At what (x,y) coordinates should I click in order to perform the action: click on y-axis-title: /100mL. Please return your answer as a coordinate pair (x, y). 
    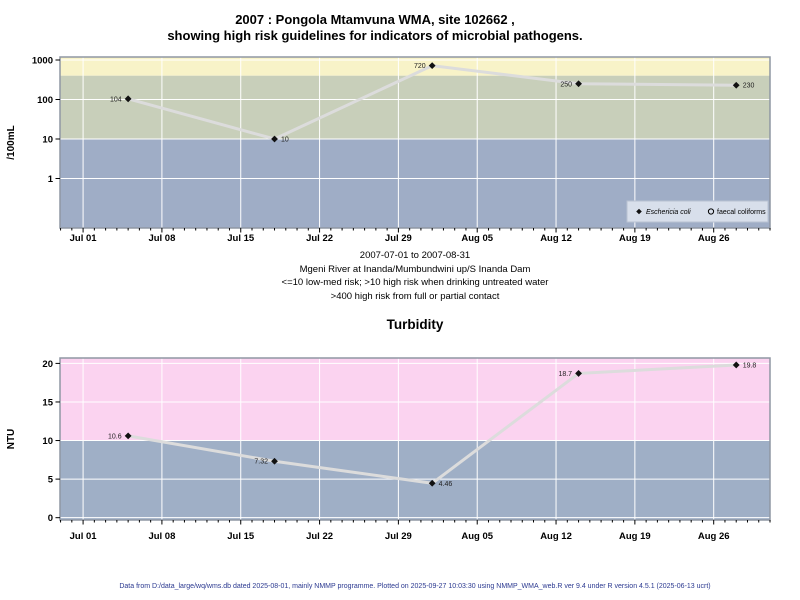
    Looking at the image, I should click on (11, 142).